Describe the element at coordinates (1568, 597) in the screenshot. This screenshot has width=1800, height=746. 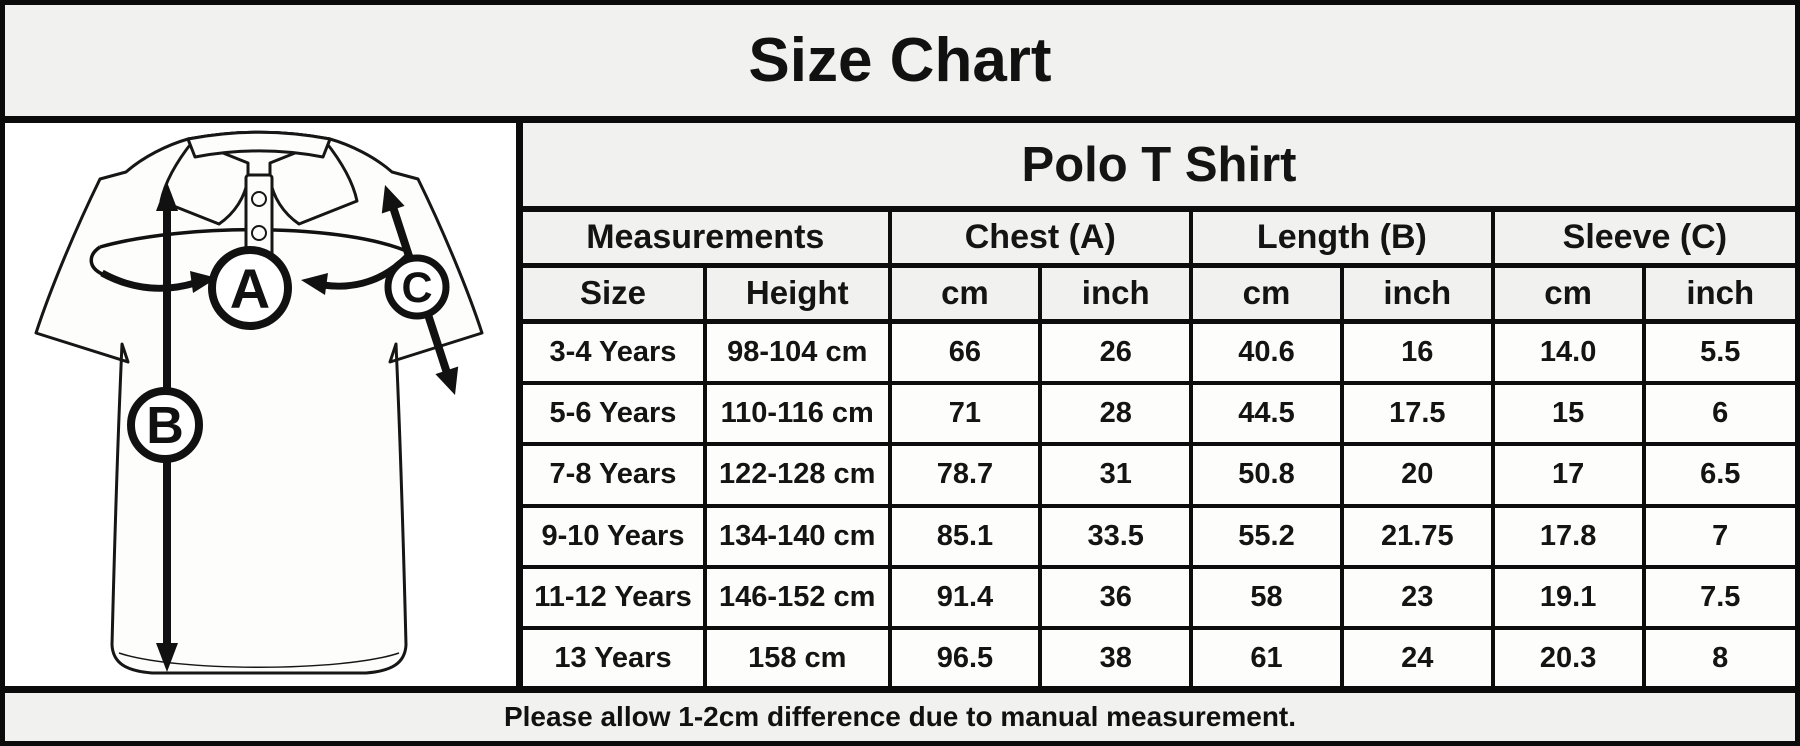
I see `cell-sleeve-cm: 19.1` at that location.